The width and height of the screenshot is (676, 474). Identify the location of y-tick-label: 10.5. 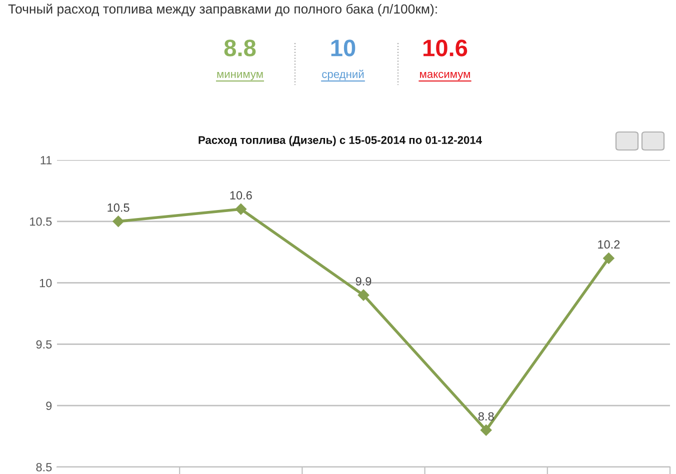
(41, 221).